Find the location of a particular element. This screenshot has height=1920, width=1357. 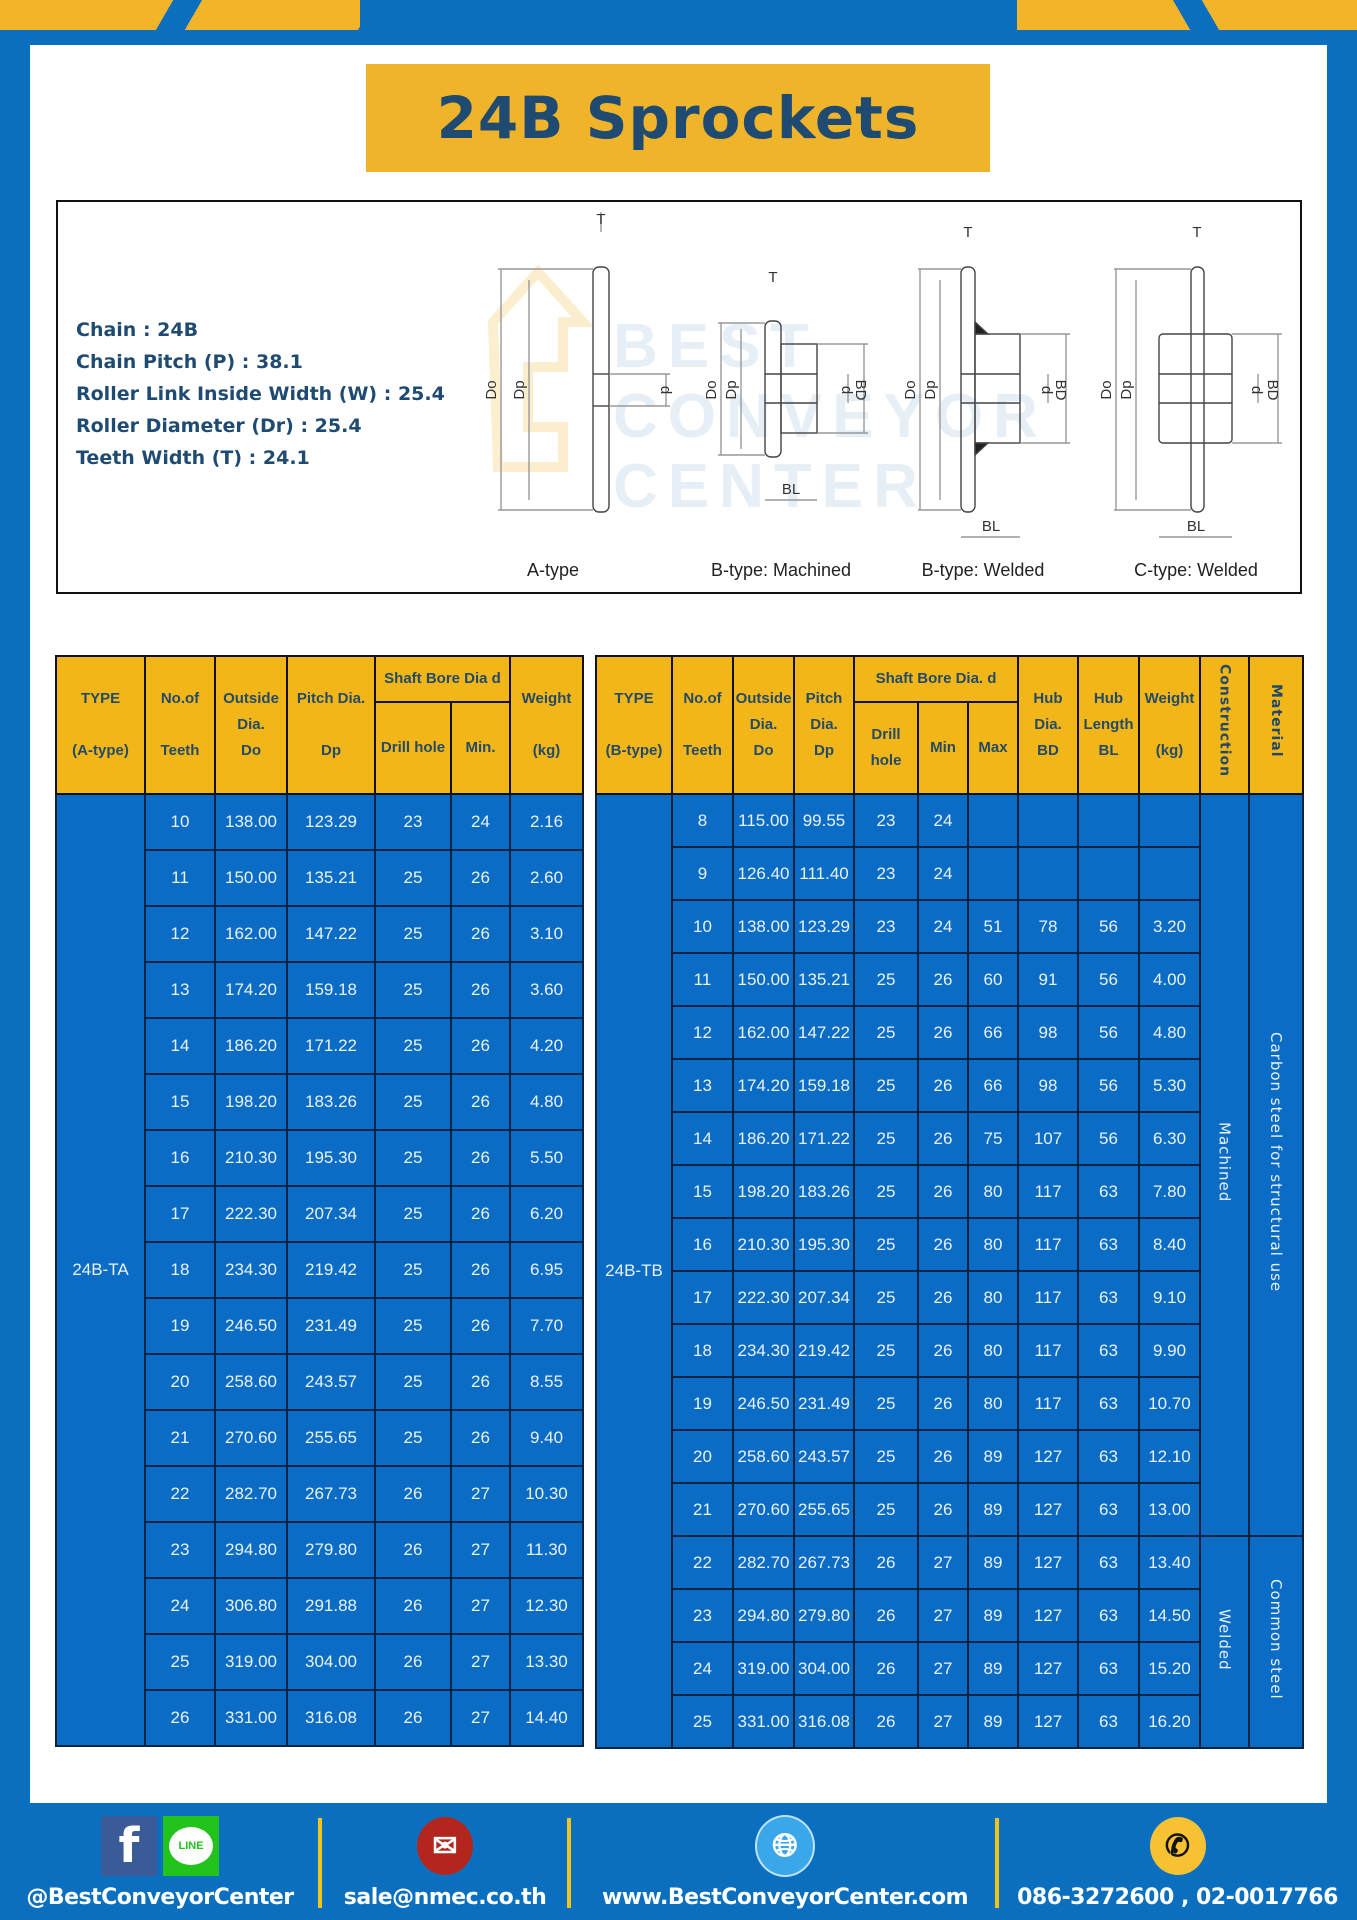

material-cell: Carbon steel for structural use is located at coordinates (1276, 1165).